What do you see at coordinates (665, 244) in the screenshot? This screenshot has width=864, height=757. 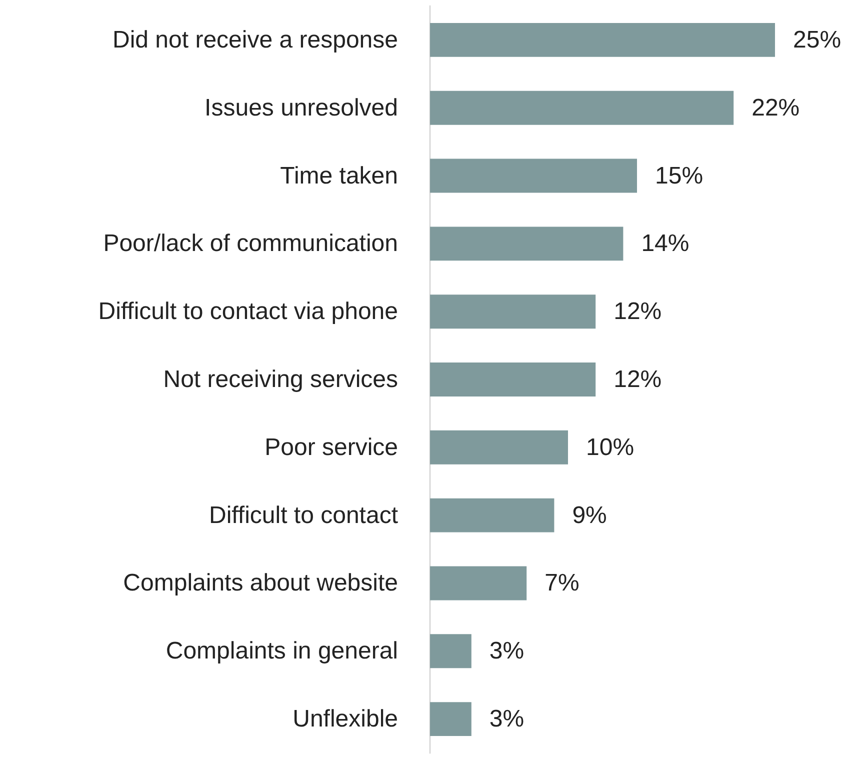 I see `data-label: 14%` at bounding box center [665, 244].